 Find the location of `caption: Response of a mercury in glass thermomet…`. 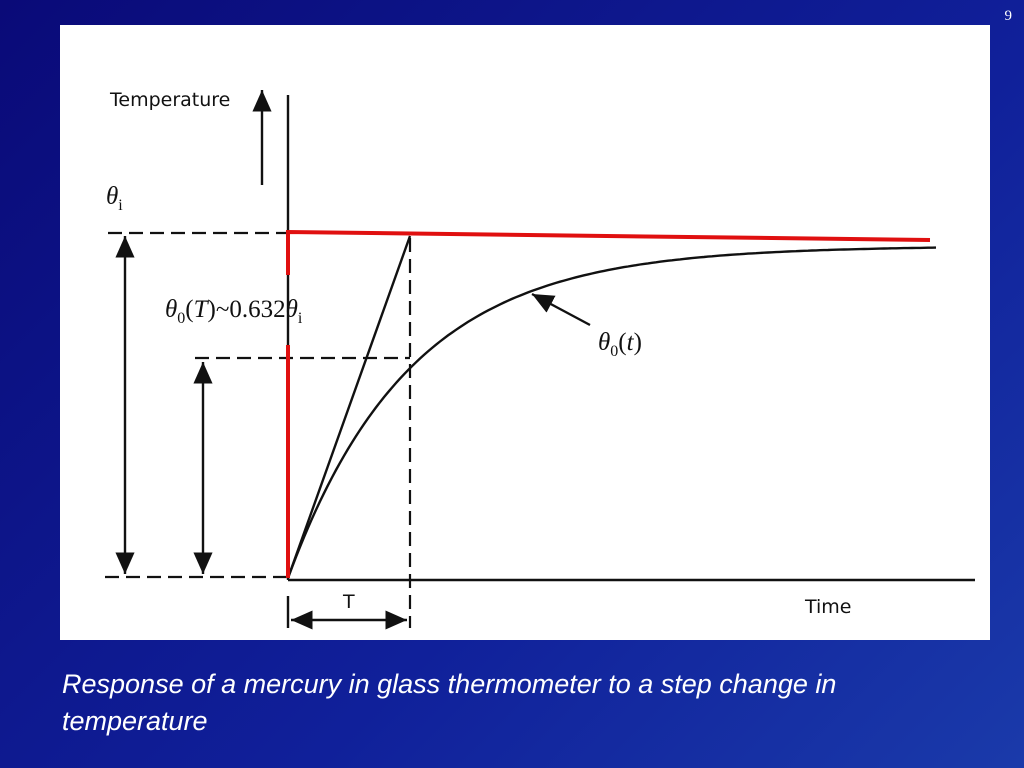

caption: Response of a mercury in glass thermomet… is located at coordinates (449, 702).